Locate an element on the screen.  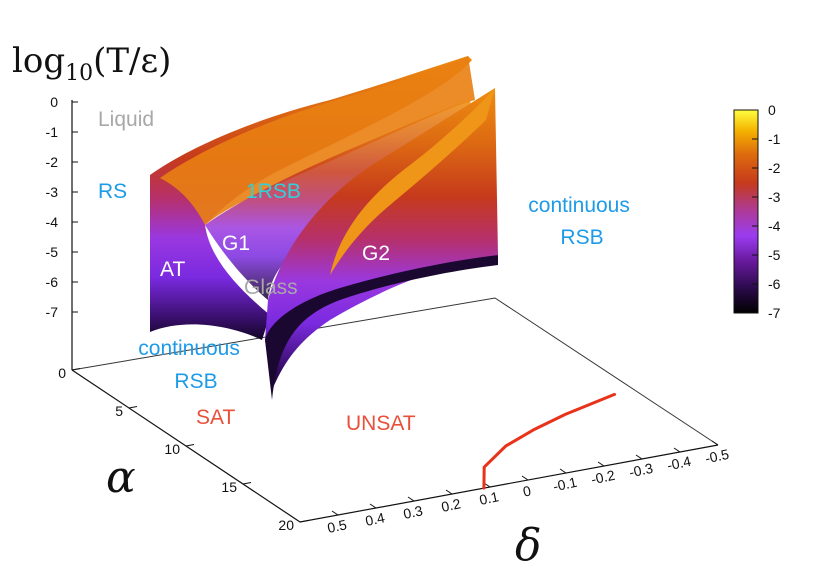
delta-tick-label: -0.3 is located at coordinates (640, 470).